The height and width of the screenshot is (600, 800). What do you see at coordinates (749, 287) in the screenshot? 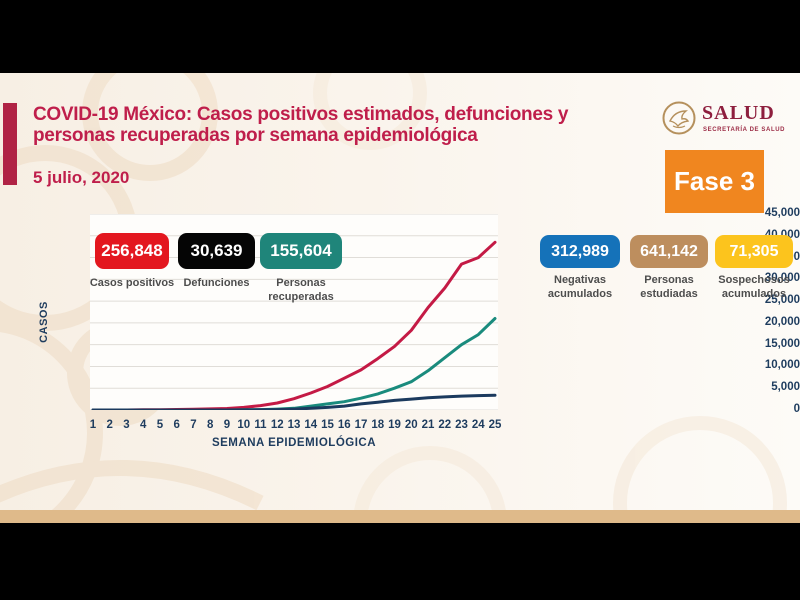
I see `stat-caption: Sospechosos acumulados` at bounding box center [749, 287].